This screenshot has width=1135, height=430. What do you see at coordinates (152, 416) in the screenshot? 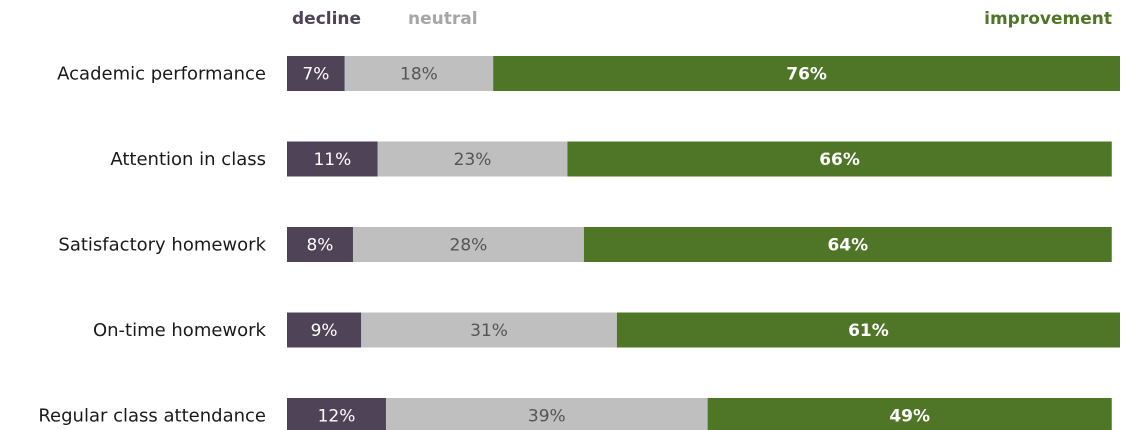
I see `category-label: Regular class attendance` at bounding box center [152, 416].